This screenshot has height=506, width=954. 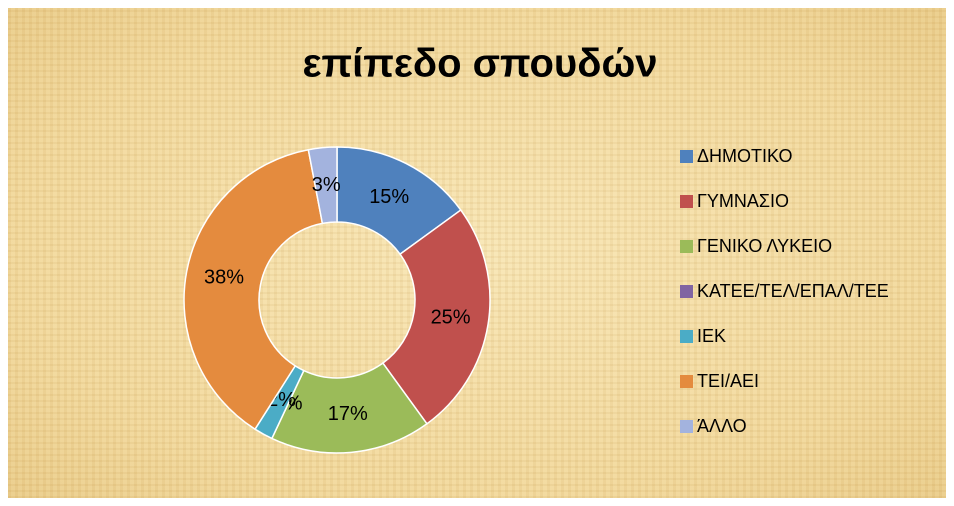 What do you see at coordinates (711, 336) in the screenshot?
I see `legend-label: ΙΕΚ` at bounding box center [711, 336].